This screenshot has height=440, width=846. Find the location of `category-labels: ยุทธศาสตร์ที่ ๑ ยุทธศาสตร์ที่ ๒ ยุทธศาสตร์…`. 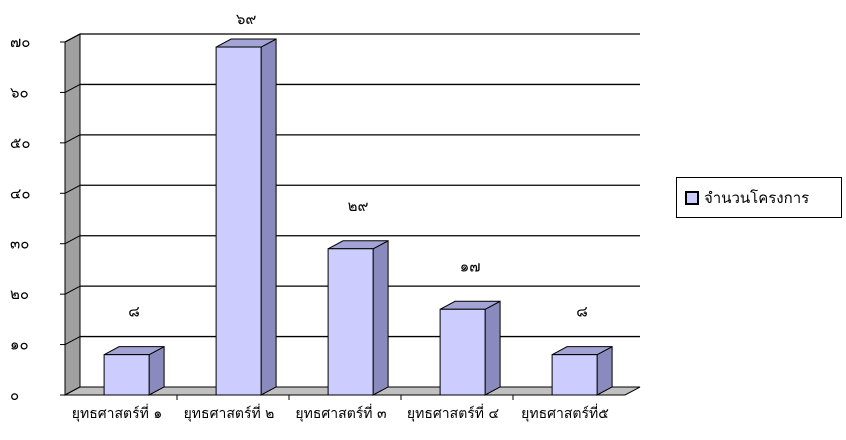

category-labels: ยุทธศาสตร์ที่ ๑ ยุทธศาสตร์ที่ ๒ ยุทธศาสตร์… is located at coordinates (340, 408).